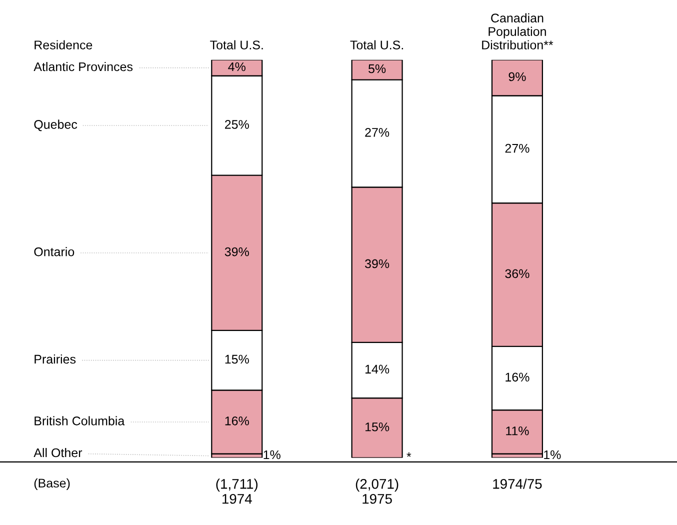  Describe the element at coordinates (377, 69) in the screenshot. I see `data-label: 5%` at that location.